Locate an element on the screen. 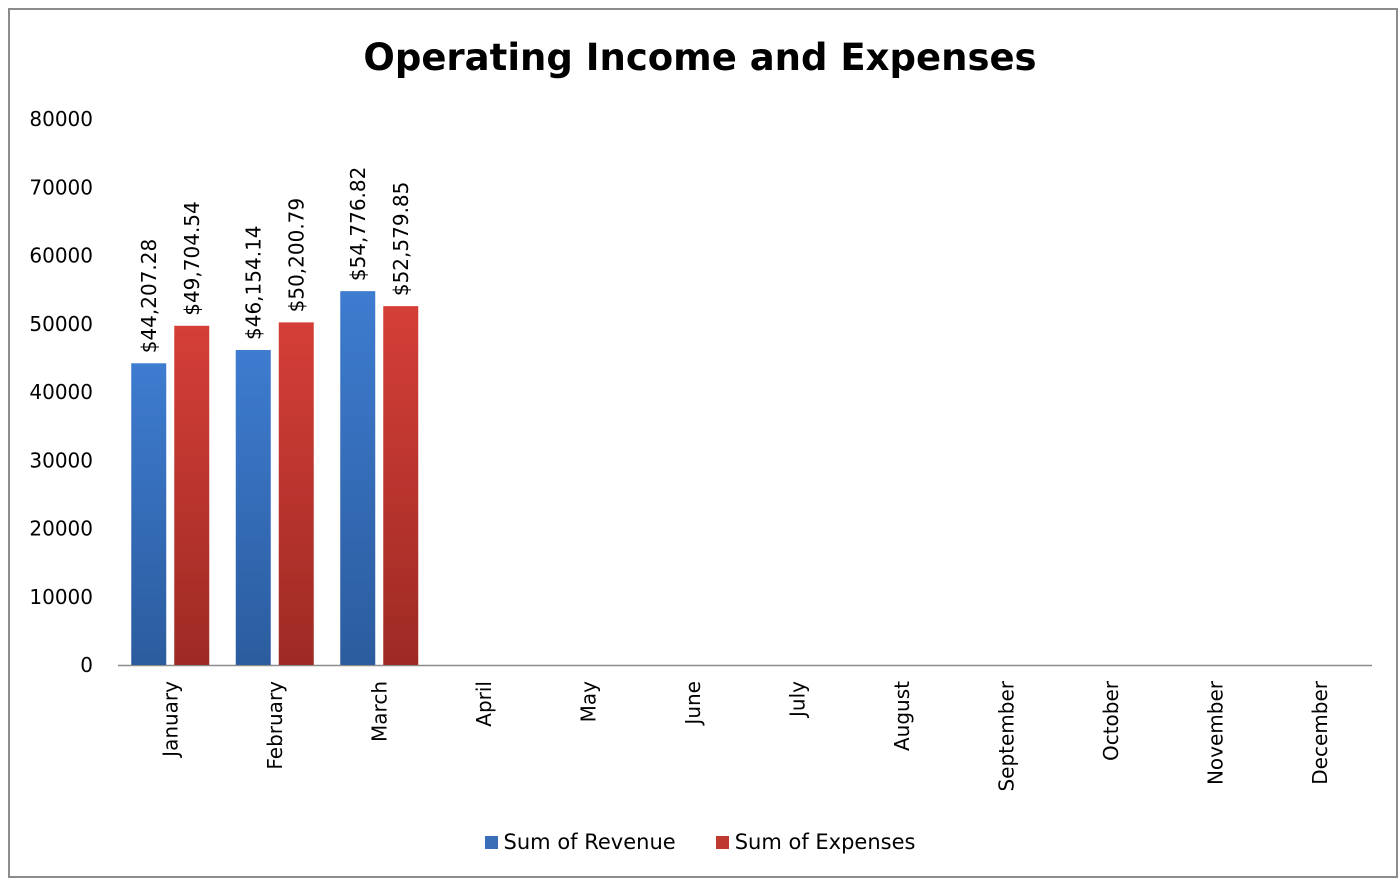 This screenshot has width=1400, height=880. y-tick-label: 30000 is located at coordinates (61, 460).